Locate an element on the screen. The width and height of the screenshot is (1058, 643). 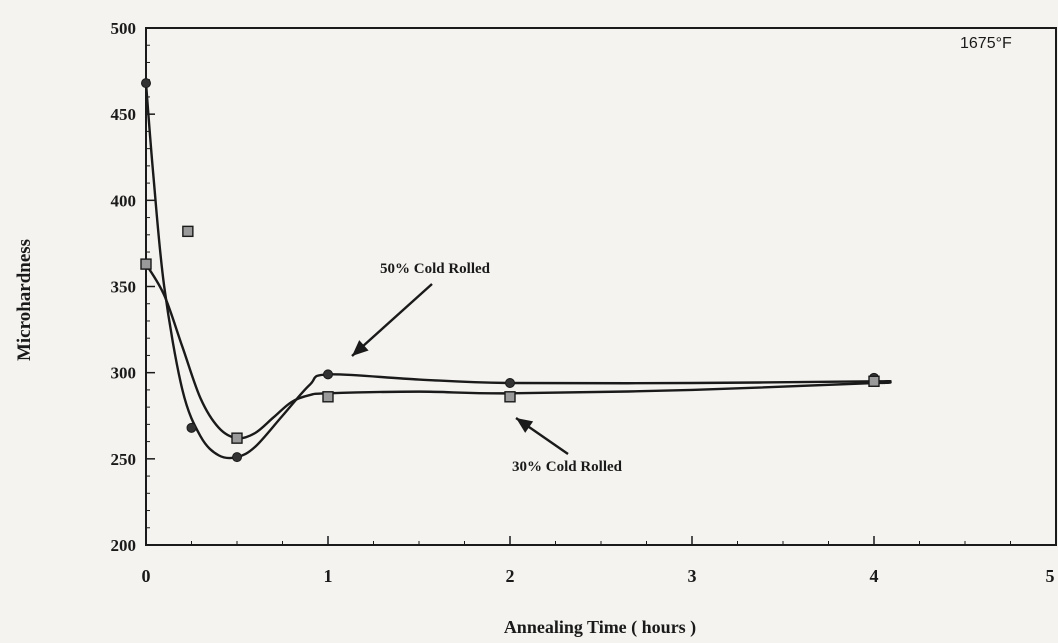
x-axis: 0 1 2 3 4 5 is located at coordinates (599, 561).